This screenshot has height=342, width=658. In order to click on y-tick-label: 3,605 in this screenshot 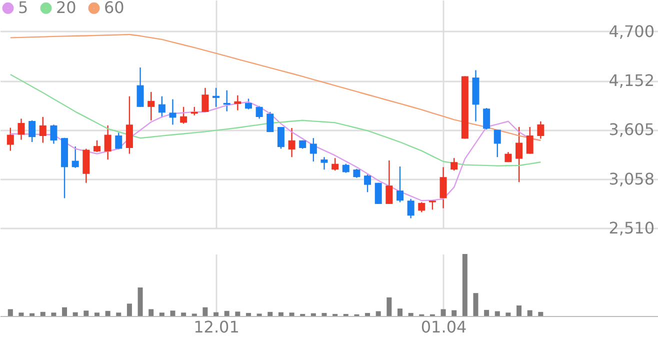, I will do `click(631, 130)`.